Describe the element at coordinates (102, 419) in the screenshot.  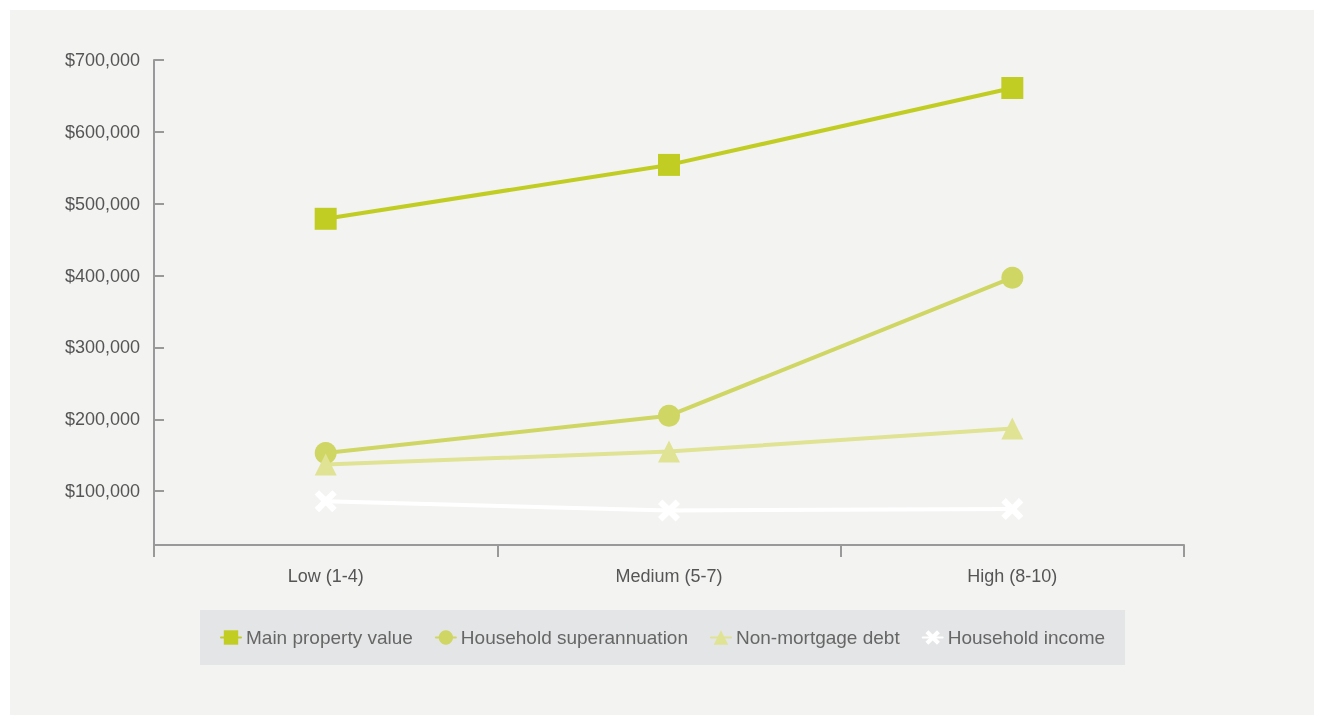
I see `y-tick-label: $200,000` at that location.